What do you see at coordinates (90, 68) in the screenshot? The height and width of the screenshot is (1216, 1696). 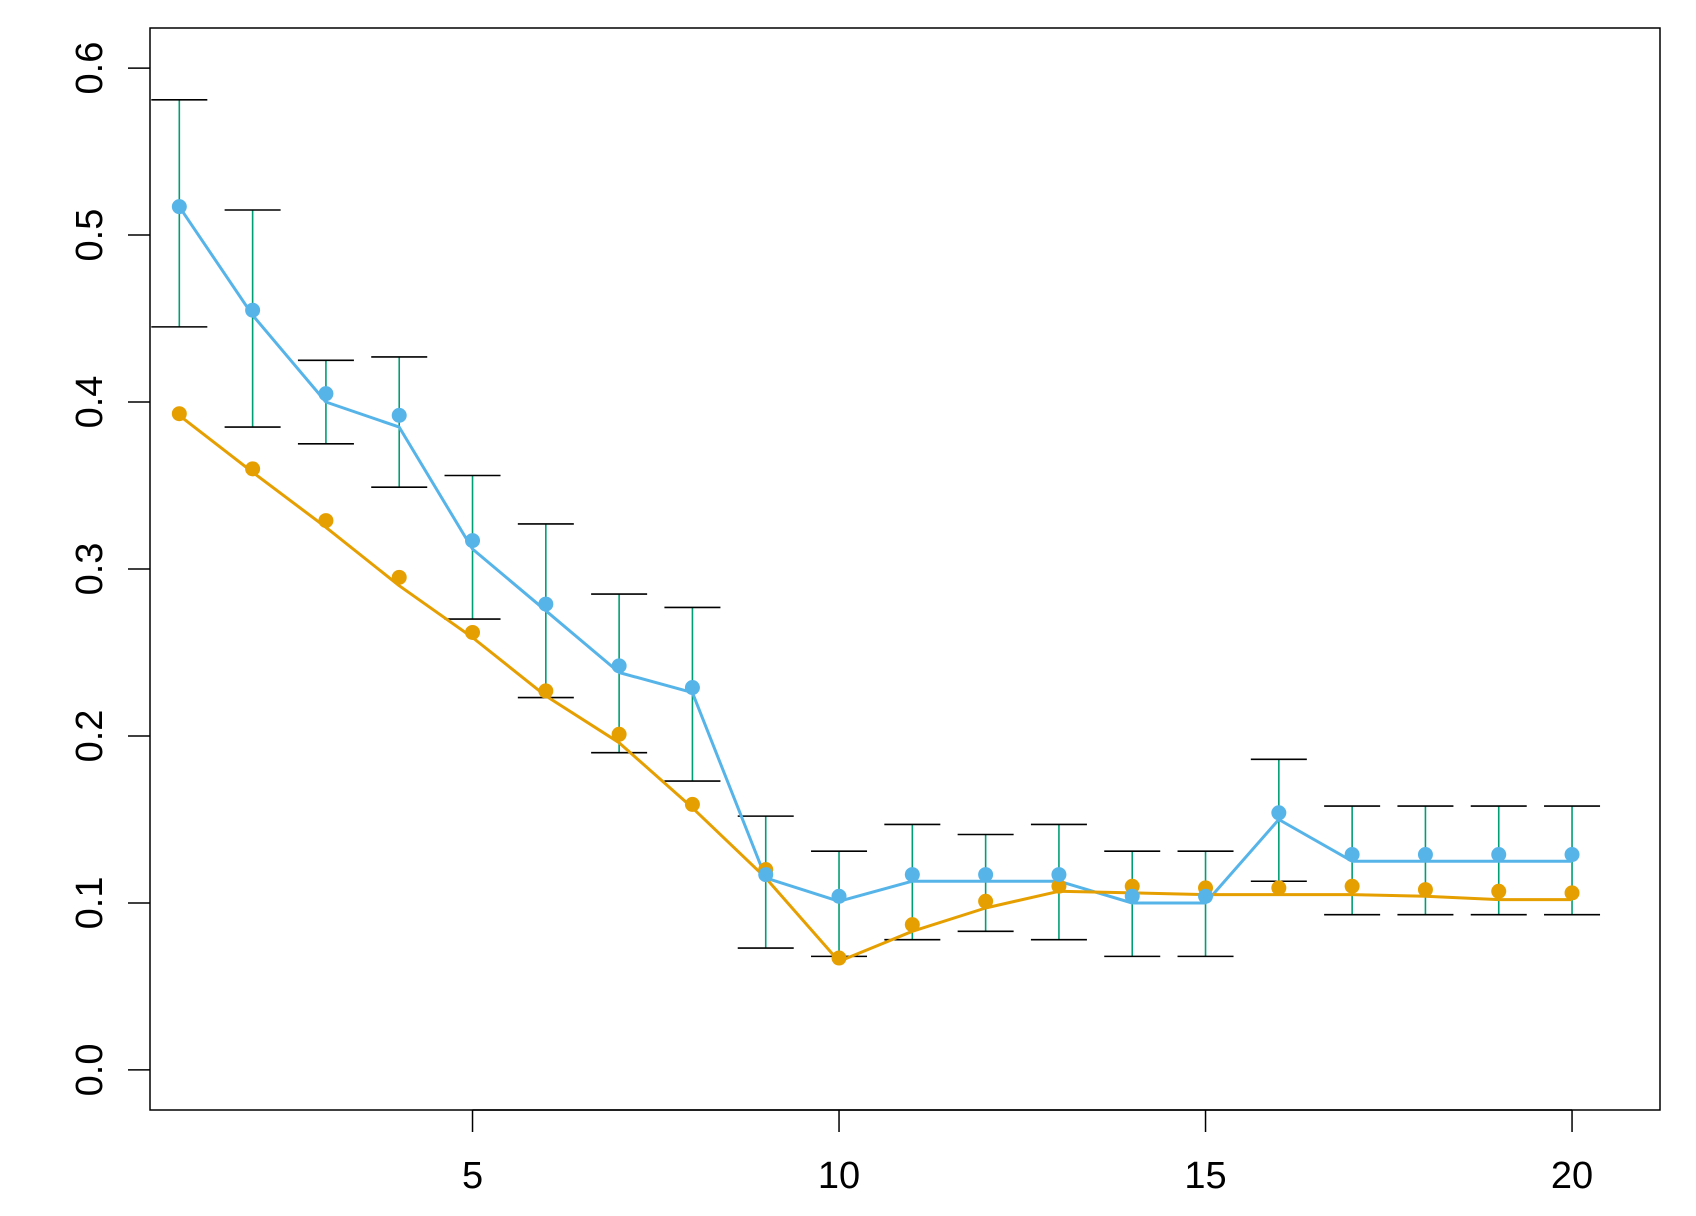 I see `y-tick-label: 0.6` at bounding box center [90, 68].